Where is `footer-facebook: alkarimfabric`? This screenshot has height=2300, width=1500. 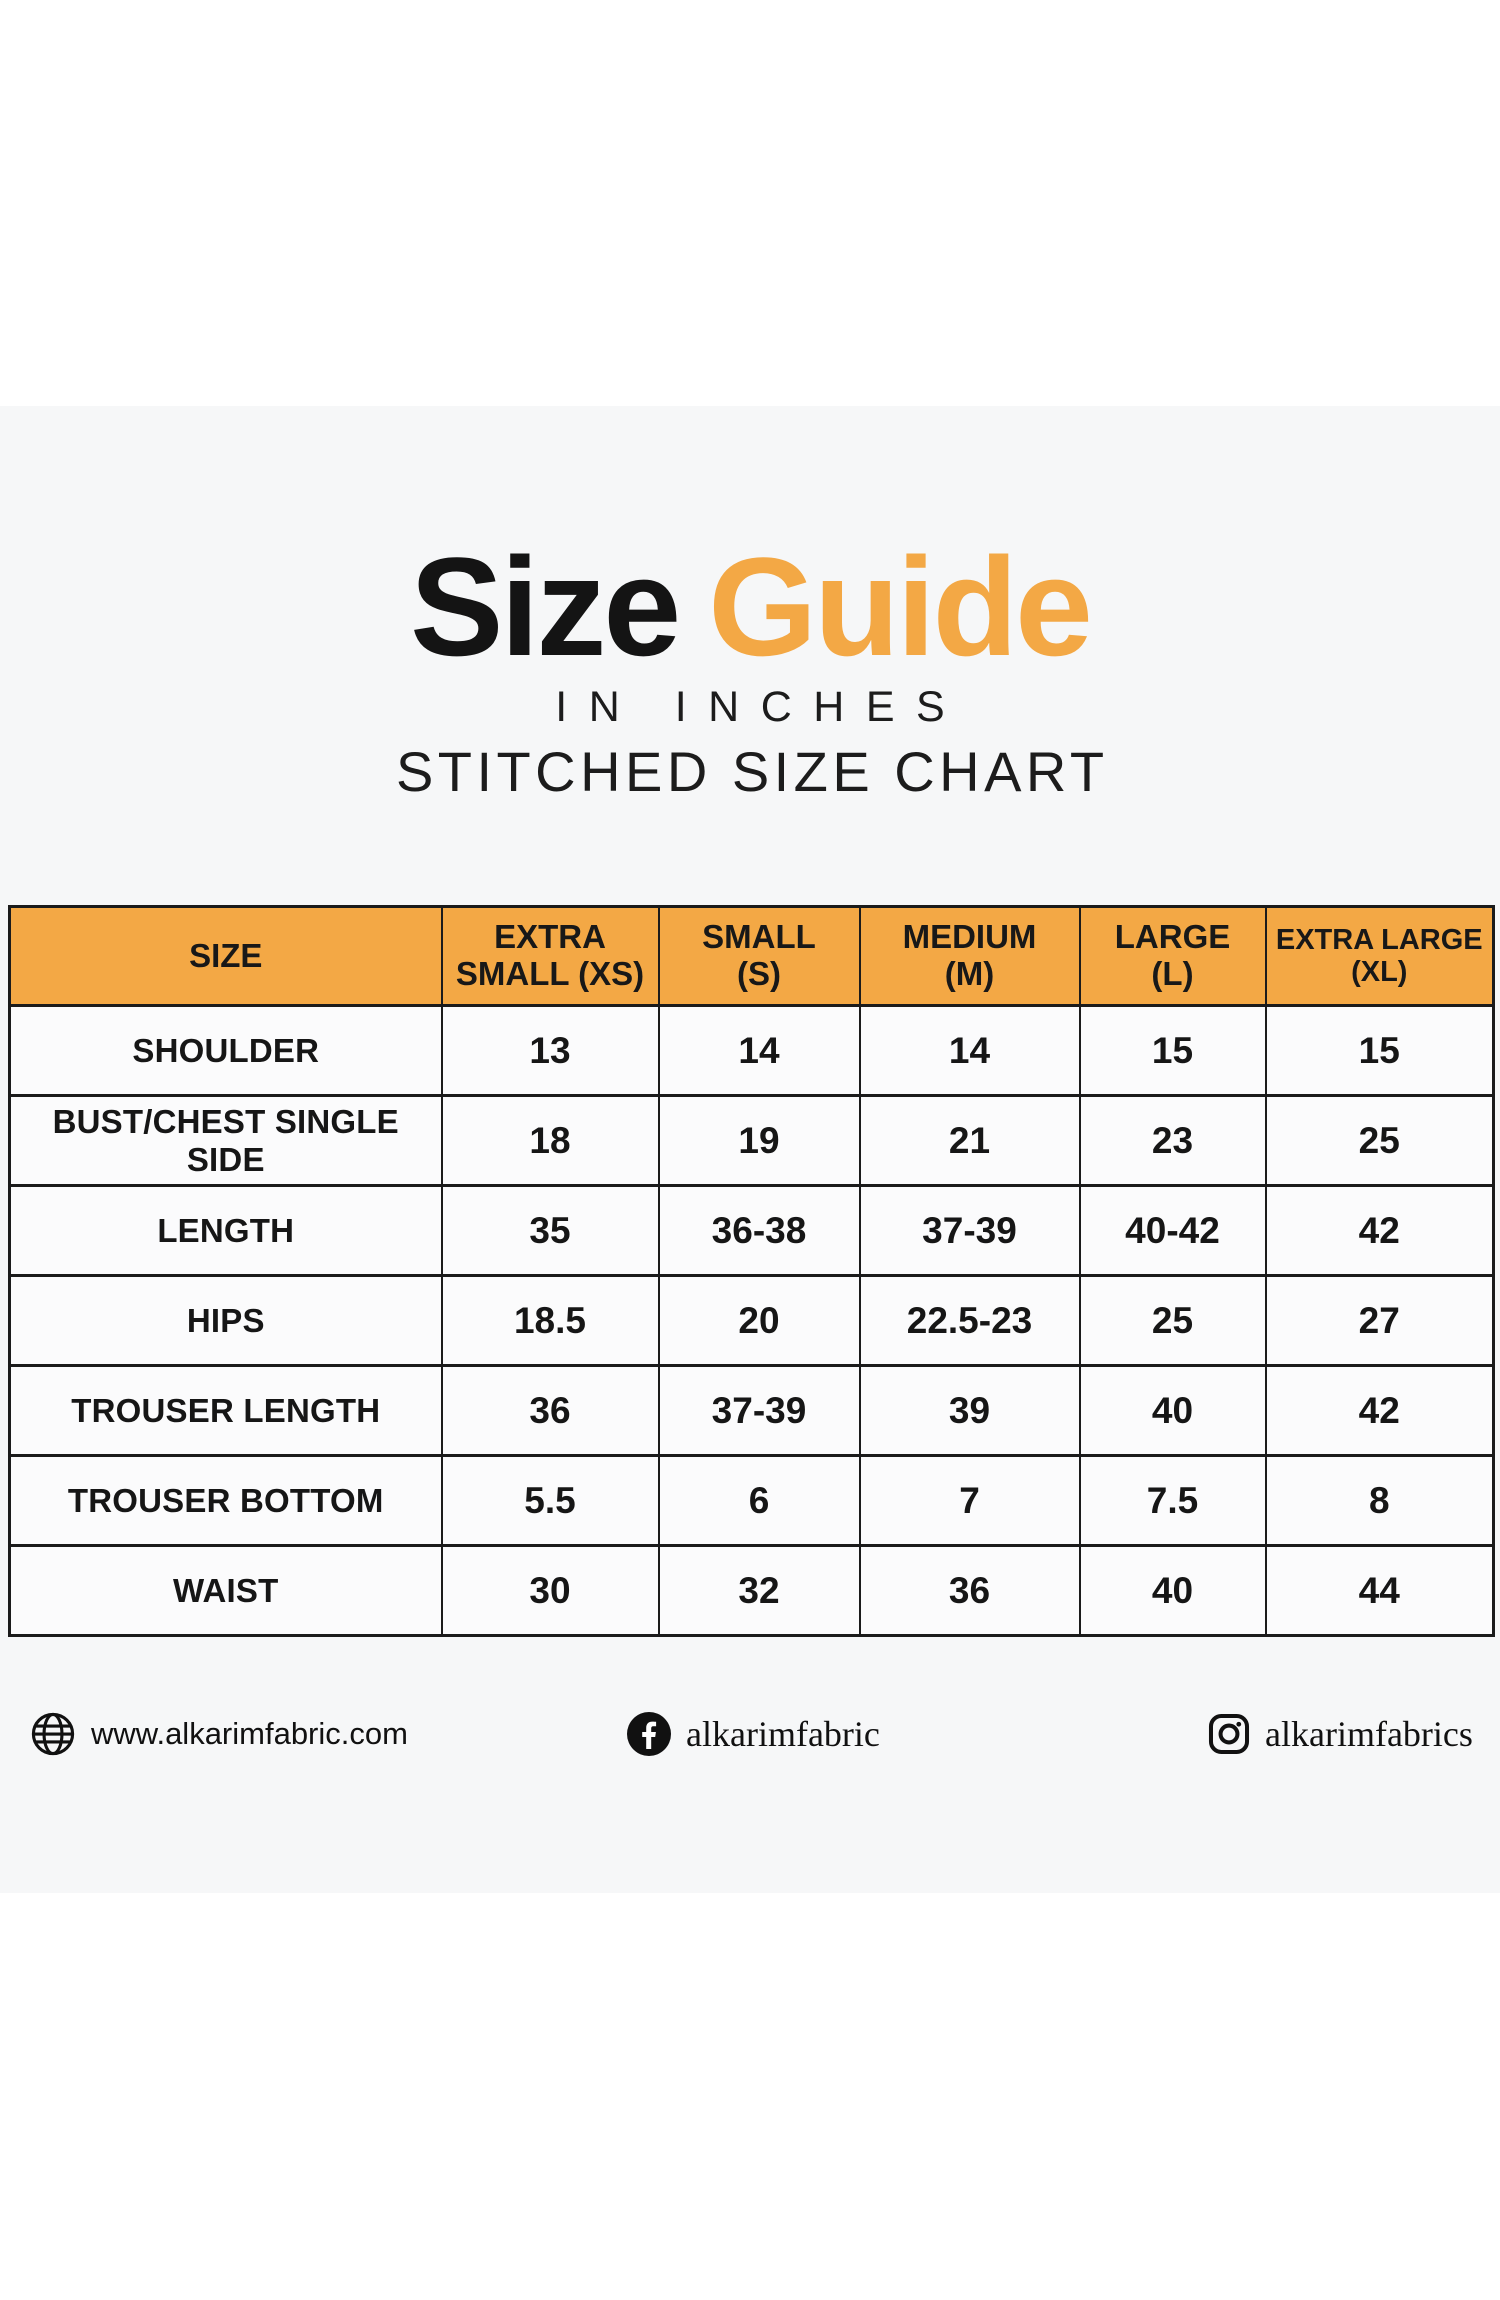 footer-facebook: alkarimfabric is located at coordinates (752, 1734).